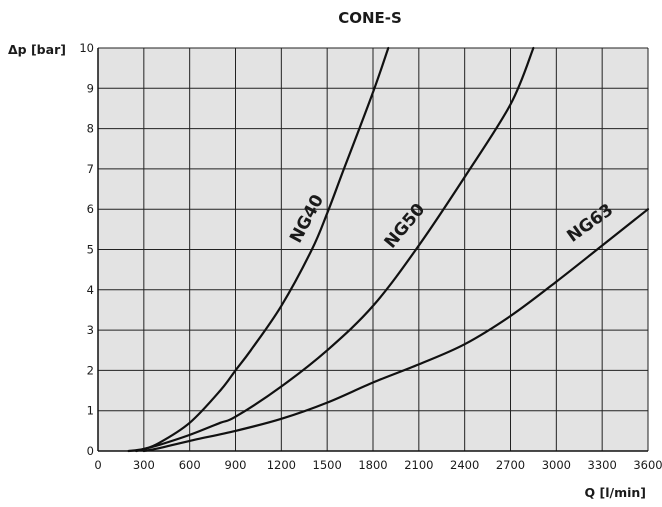  I want to click on x-tick-label: 1800, so click(372, 465).